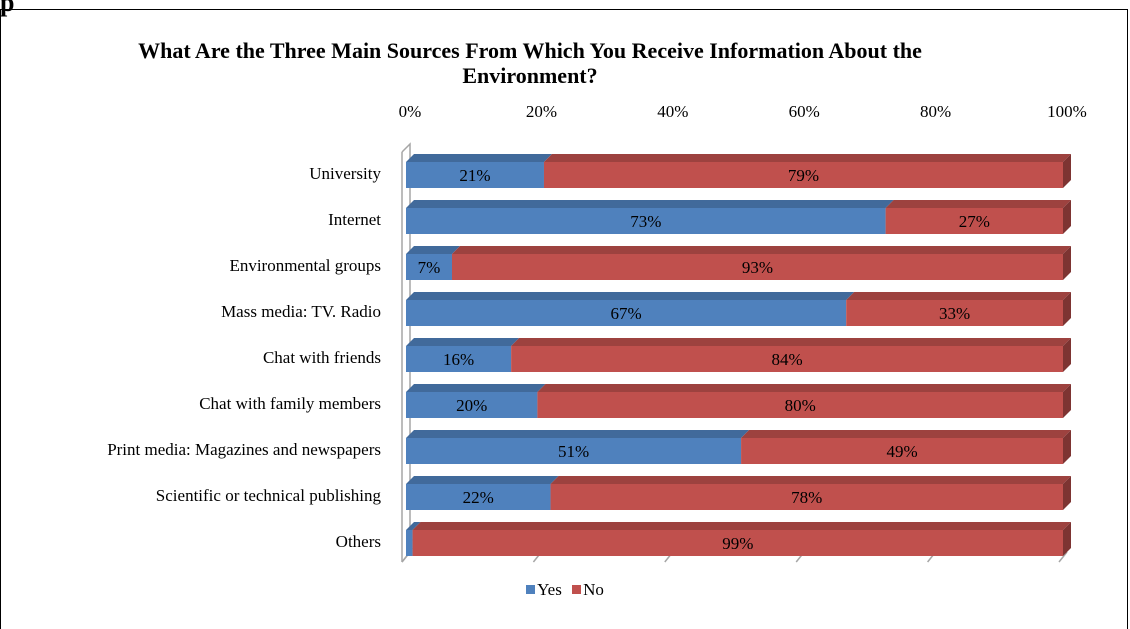  Describe the element at coordinates (269, 495) in the screenshot. I see `category-label: Scientific or technical publishing` at that location.